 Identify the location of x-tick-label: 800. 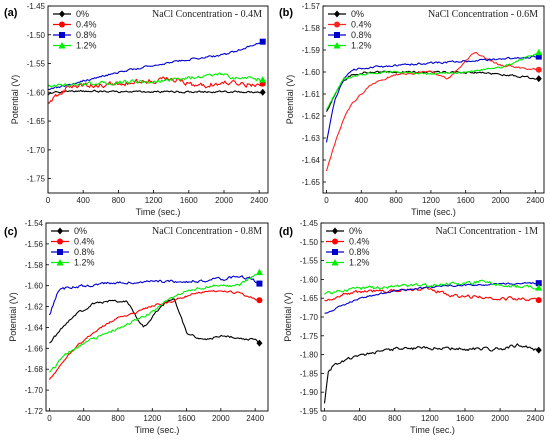
(118, 418).